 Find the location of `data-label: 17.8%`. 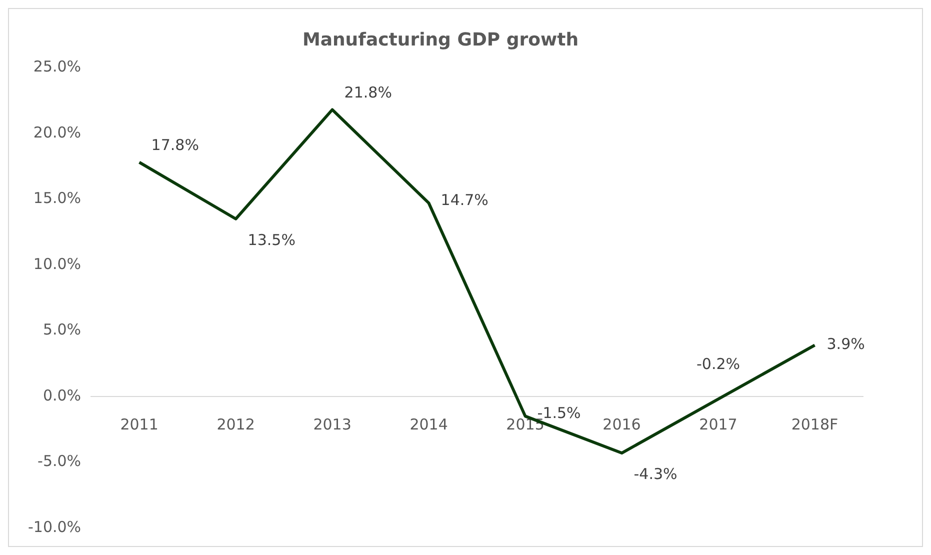

data-label: 17.8% is located at coordinates (175, 145).